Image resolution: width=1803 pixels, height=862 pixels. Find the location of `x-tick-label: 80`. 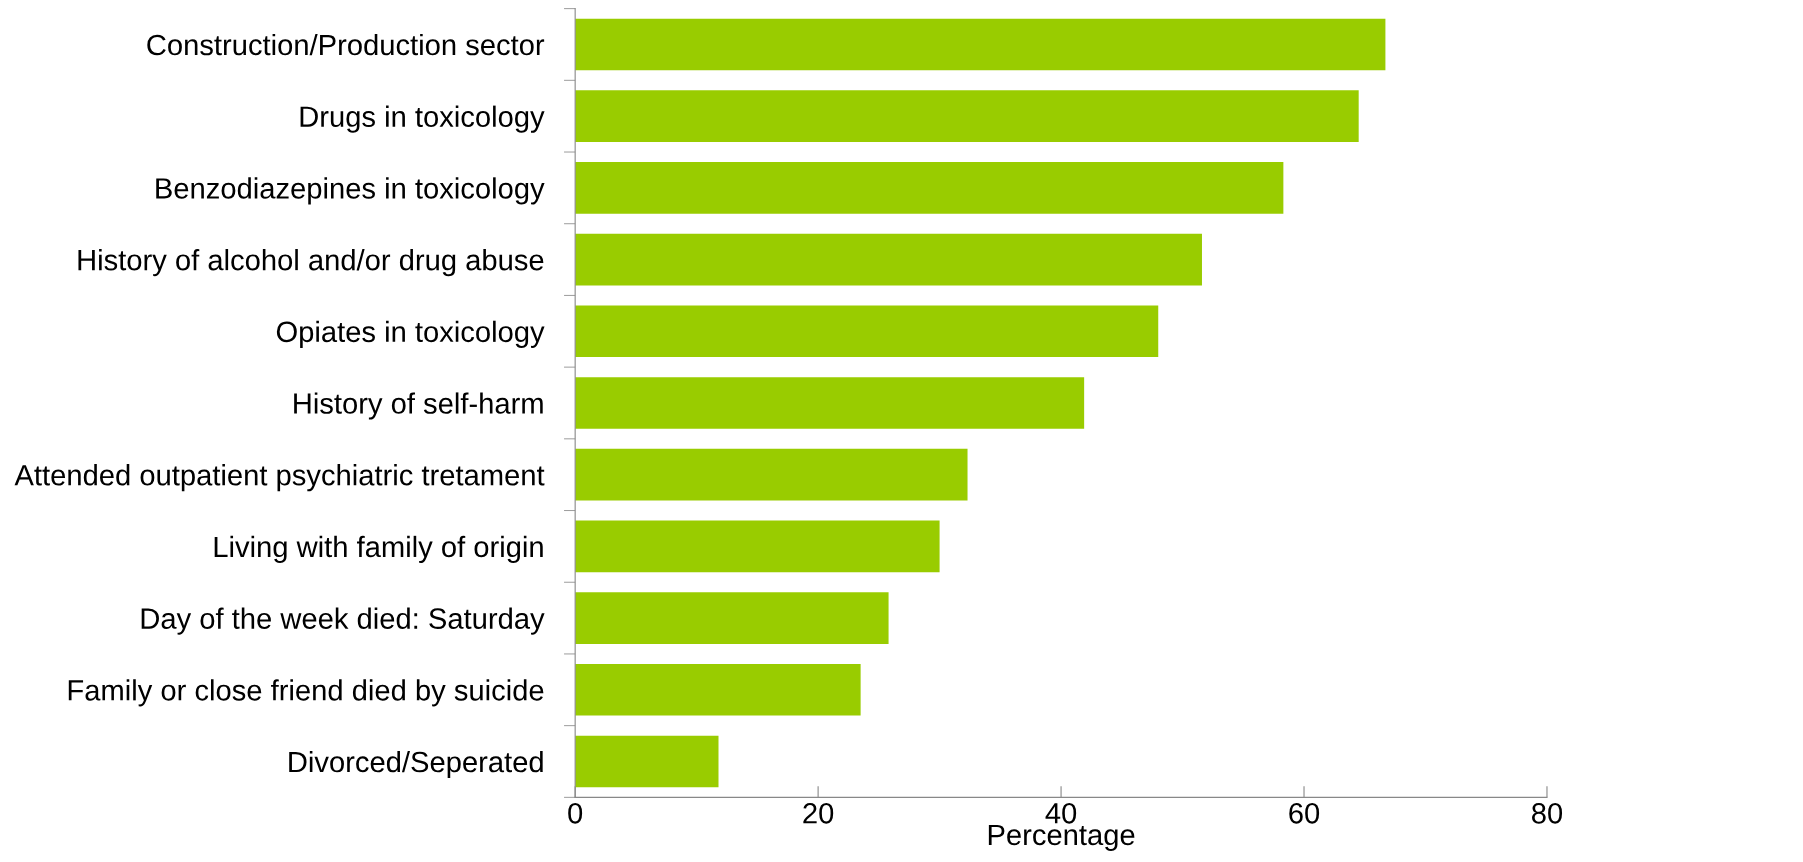

x-tick-label: 80 is located at coordinates (1547, 813).